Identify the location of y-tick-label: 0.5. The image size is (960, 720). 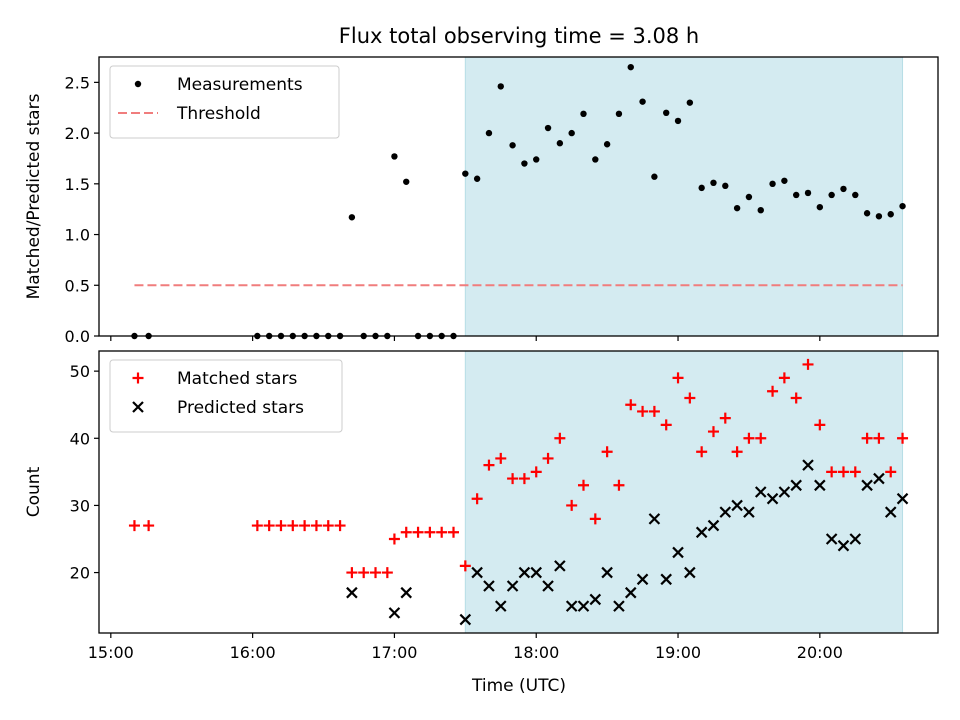
(77, 285).